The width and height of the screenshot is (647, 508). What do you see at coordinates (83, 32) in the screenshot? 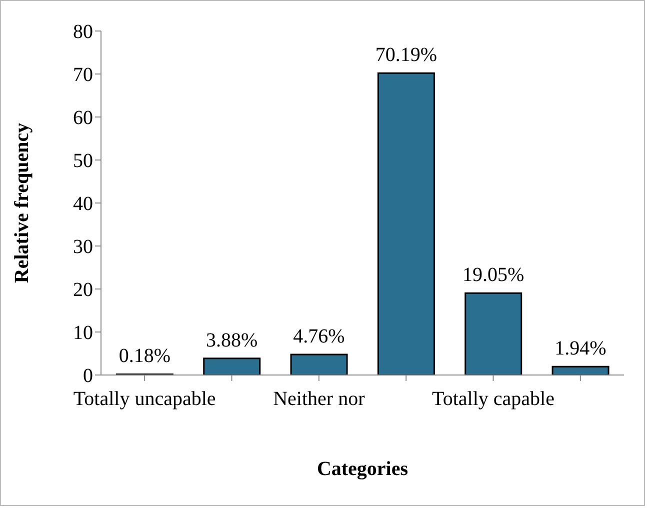
I see `y-tick-label: 80` at bounding box center [83, 32].